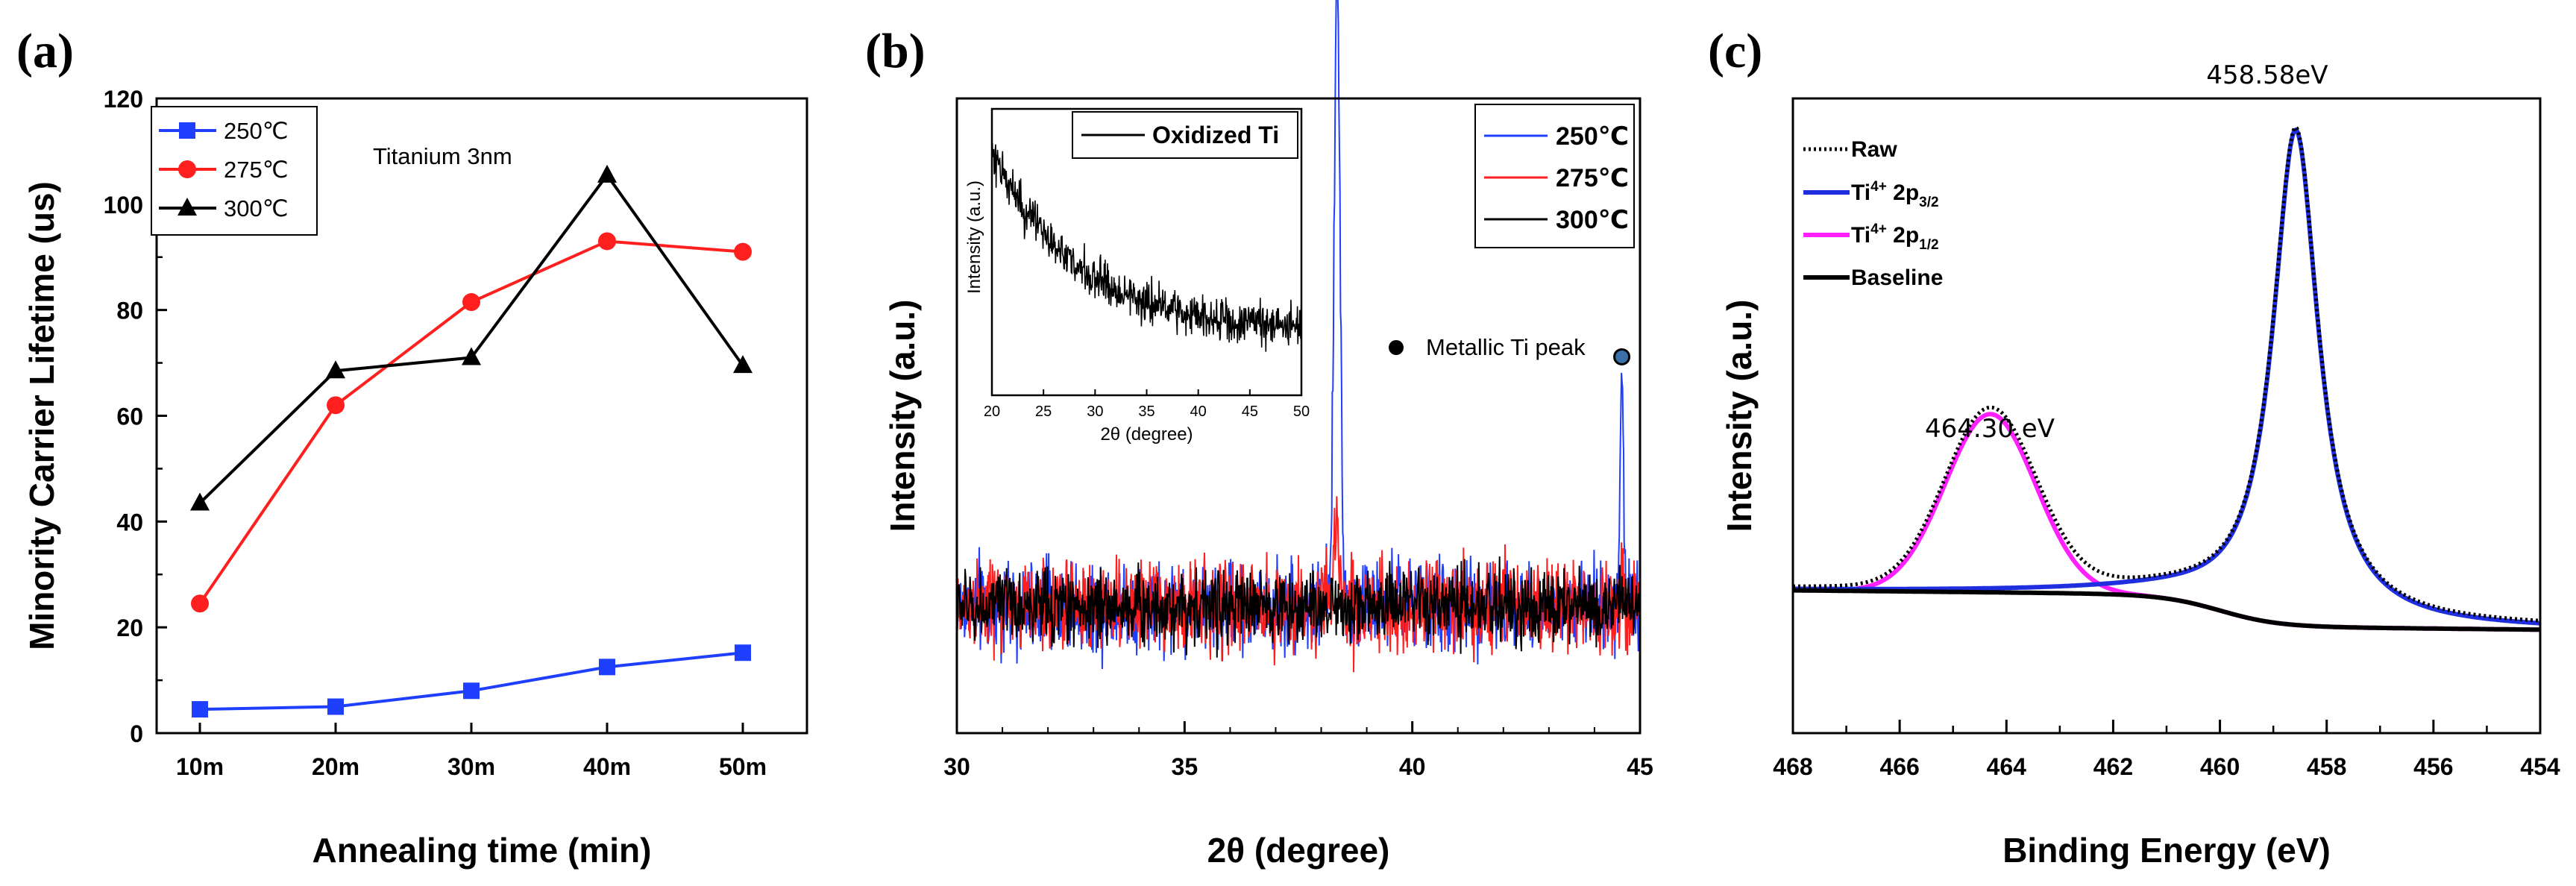 This screenshot has width=2576, height=886. What do you see at coordinates (129, 628) in the screenshot?
I see `y-tick-label: 20` at bounding box center [129, 628].